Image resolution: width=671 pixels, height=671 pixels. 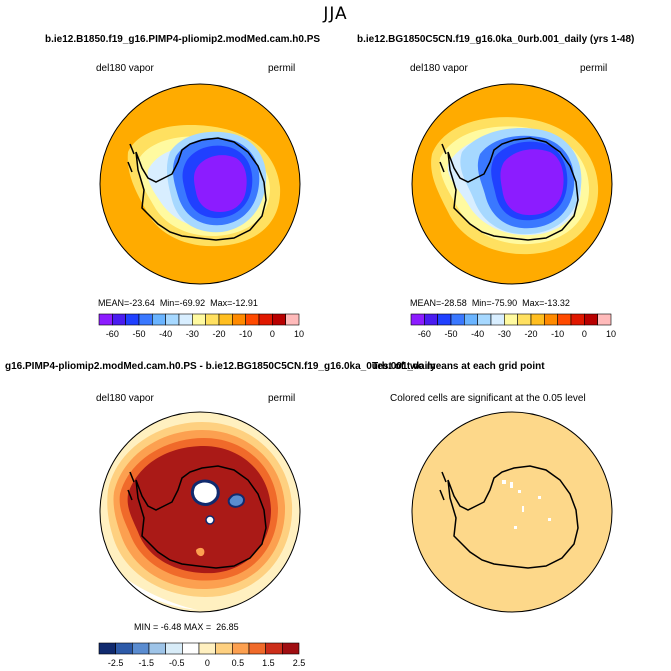 What do you see at coordinates (268, 663) in the screenshot?
I see `colorbar-tick-label: 1.5` at bounding box center [268, 663].